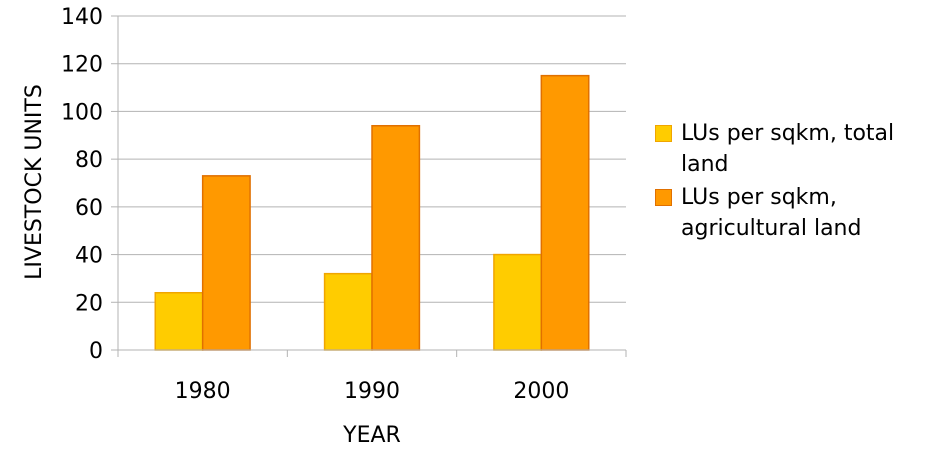 This screenshot has width=947, height=452. Describe the element at coordinates (34, 182) in the screenshot. I see `y-axis-title: LIVESTOCK UNITS` at that location.